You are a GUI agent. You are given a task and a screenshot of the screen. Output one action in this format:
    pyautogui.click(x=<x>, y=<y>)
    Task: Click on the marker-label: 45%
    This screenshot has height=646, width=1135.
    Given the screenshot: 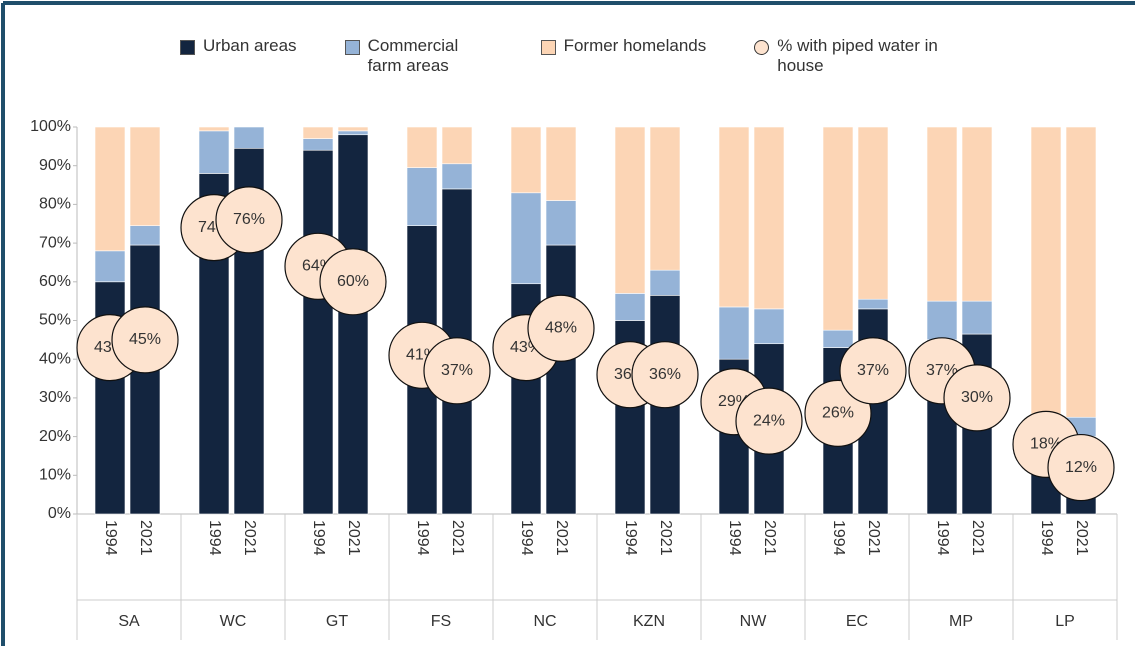 What is the action you would take?
    pyautogui.click(x=145, y=339)
    